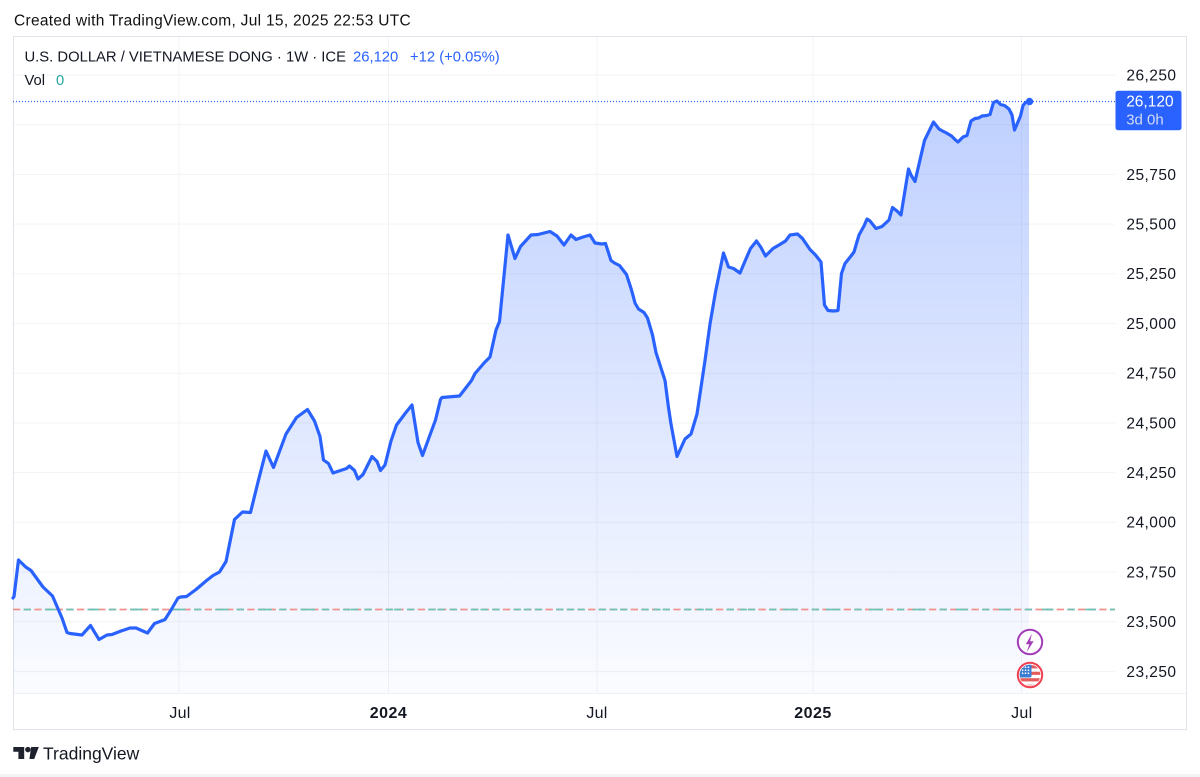 This screenshot has width=1200, height=777. What do you see at coordinates (91, 754) in the screenshot?
I see `svg-text: TradingView` at bounding box center [91, 754].